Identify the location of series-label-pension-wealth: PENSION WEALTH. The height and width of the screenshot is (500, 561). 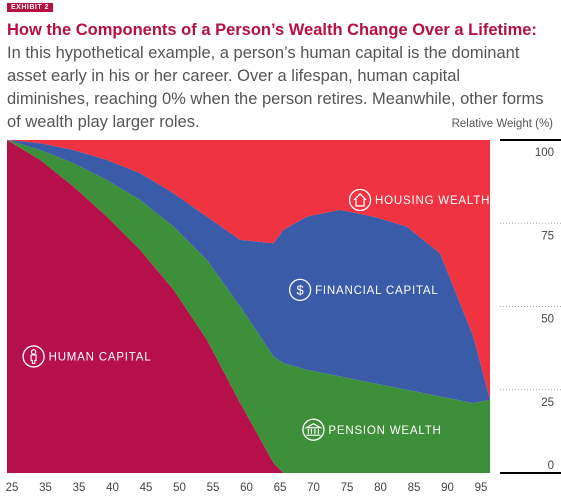
(384, 431).